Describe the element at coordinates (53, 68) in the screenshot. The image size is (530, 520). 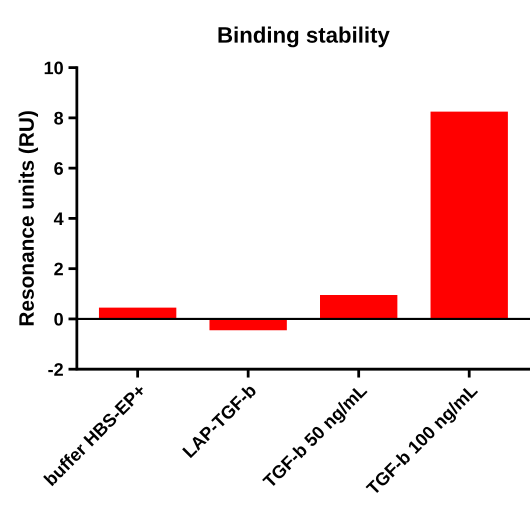
I see `y-tick-label: 10` at that location.